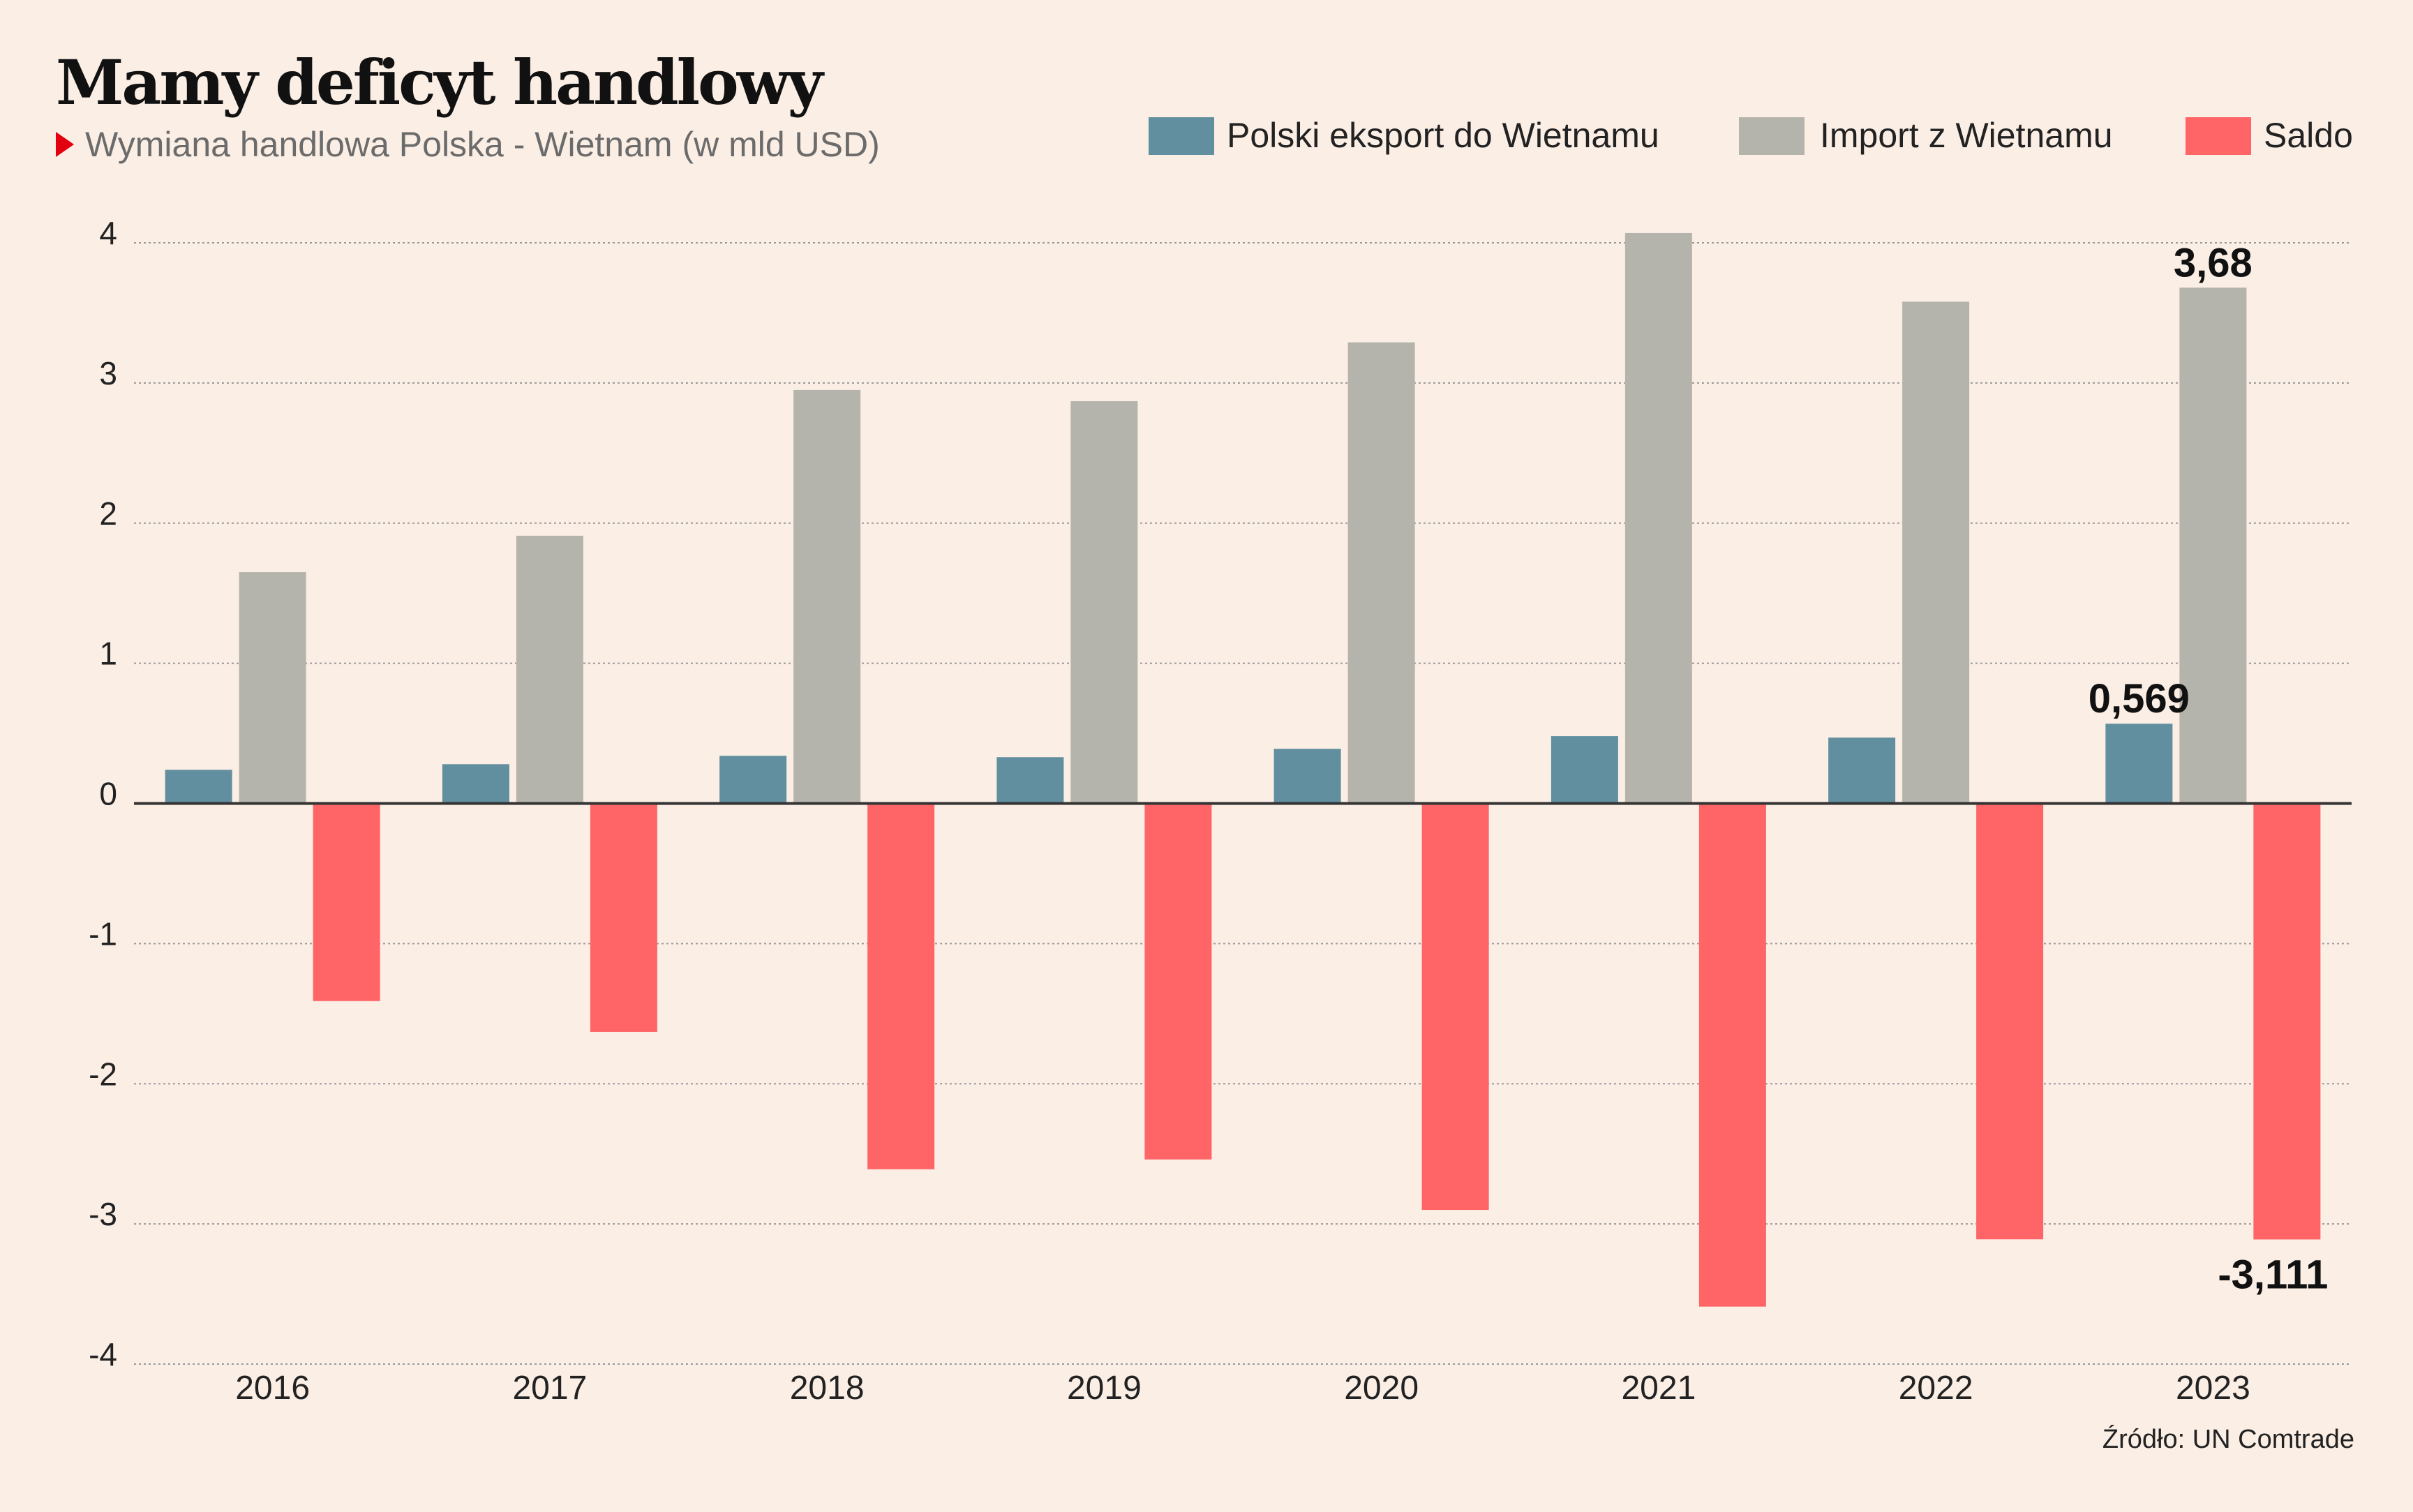 This screenshot has height=1512, width=2413. Describe the element at coordinates (1242, 1388) in the screenshot. I see `x-axis-ticks: 2016 2017 2018 2019 2020 2021 2022 2023` at that location.